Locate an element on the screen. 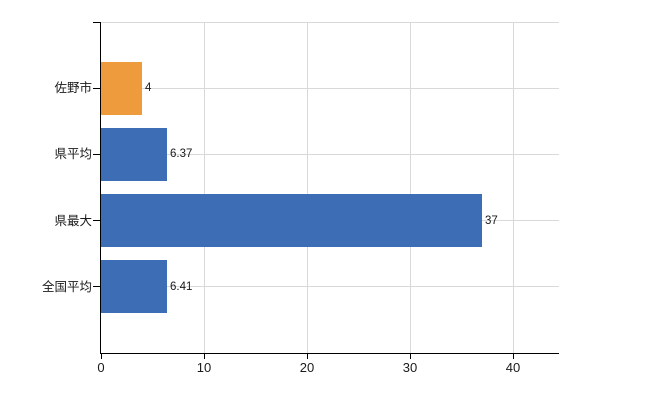  plot-top-gridline is located at coordinates (329, 22).